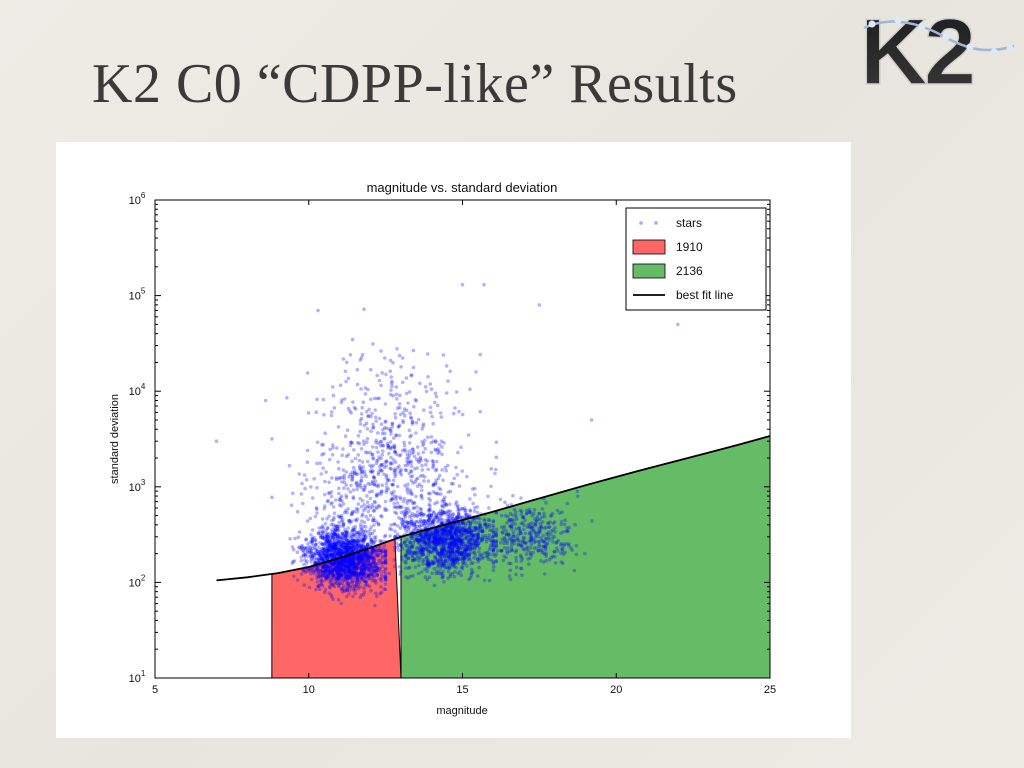 The width and height of the screenshot is (1024, 768). What do you see at coordinates (641, 223) in the screenshot?
I see `legend-marker` at bounding box center [641, 223].